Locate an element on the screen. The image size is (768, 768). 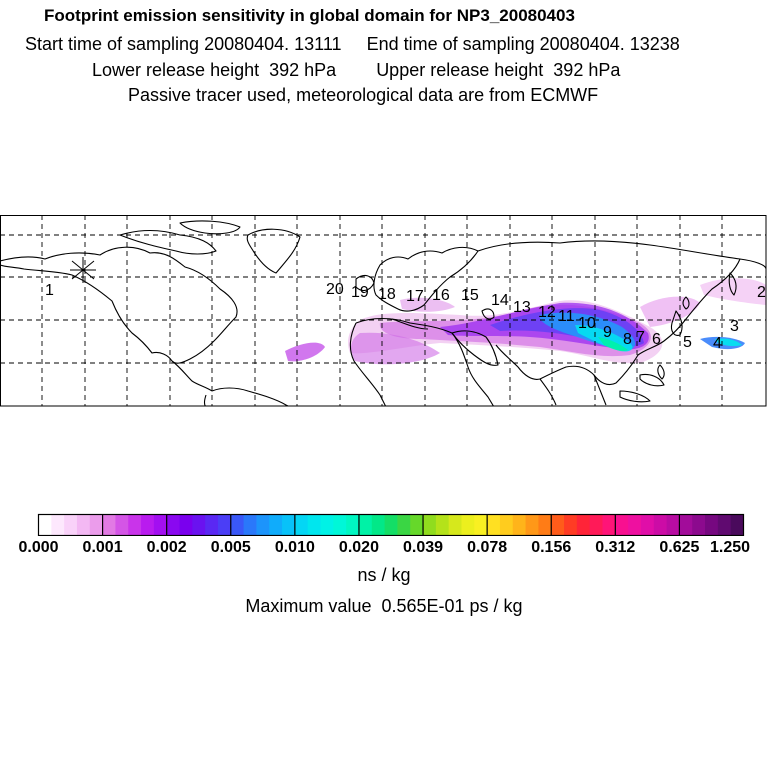
trajectory-label: 15 is located at coordinates (470, 295).